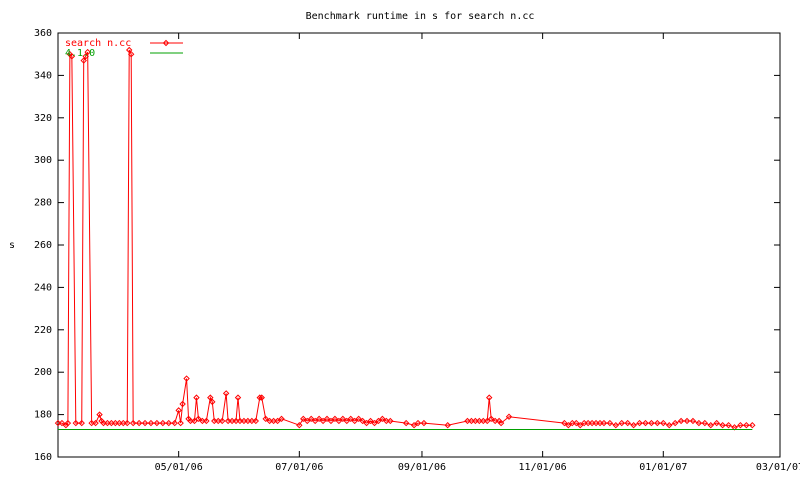 The height and width of the screenshot is (484, 800). I want to click on legend-marker, so click(166, 43).